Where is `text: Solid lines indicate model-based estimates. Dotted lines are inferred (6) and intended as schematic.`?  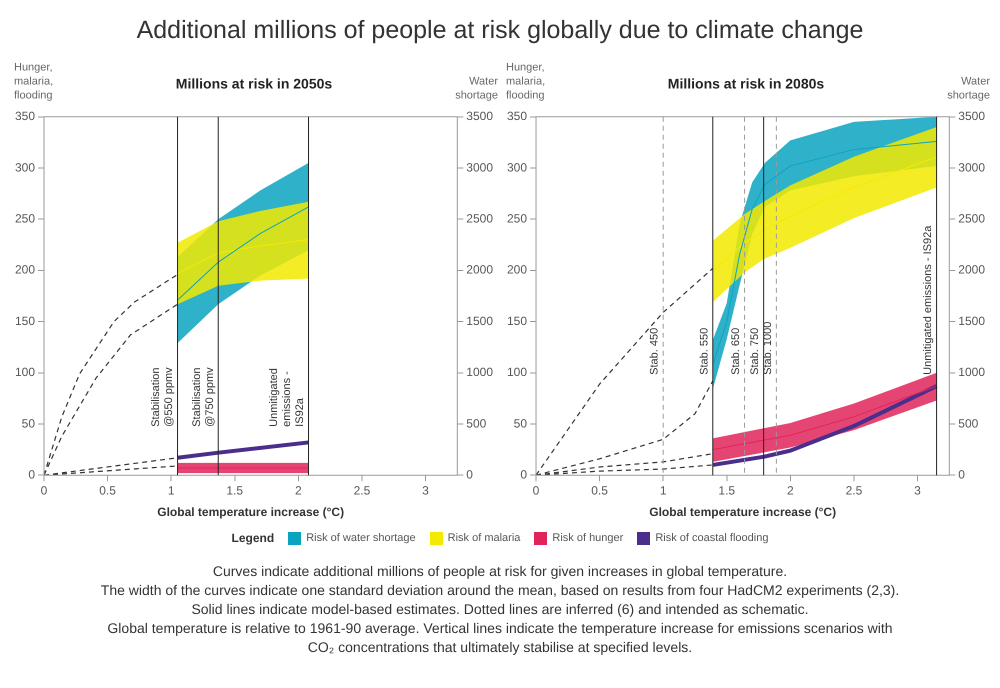
text: Solid lines indicate model-based estimates. Dotted lines are inferred (6) and intended as schematic. is located at coordinates (500, 609).